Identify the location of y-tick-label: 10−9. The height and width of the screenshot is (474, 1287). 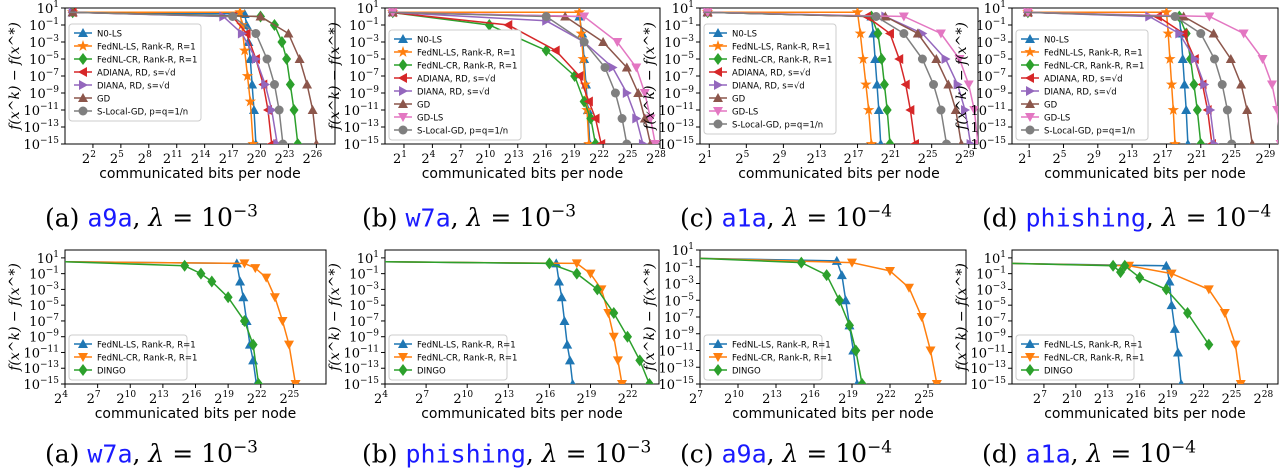
(44, 337).